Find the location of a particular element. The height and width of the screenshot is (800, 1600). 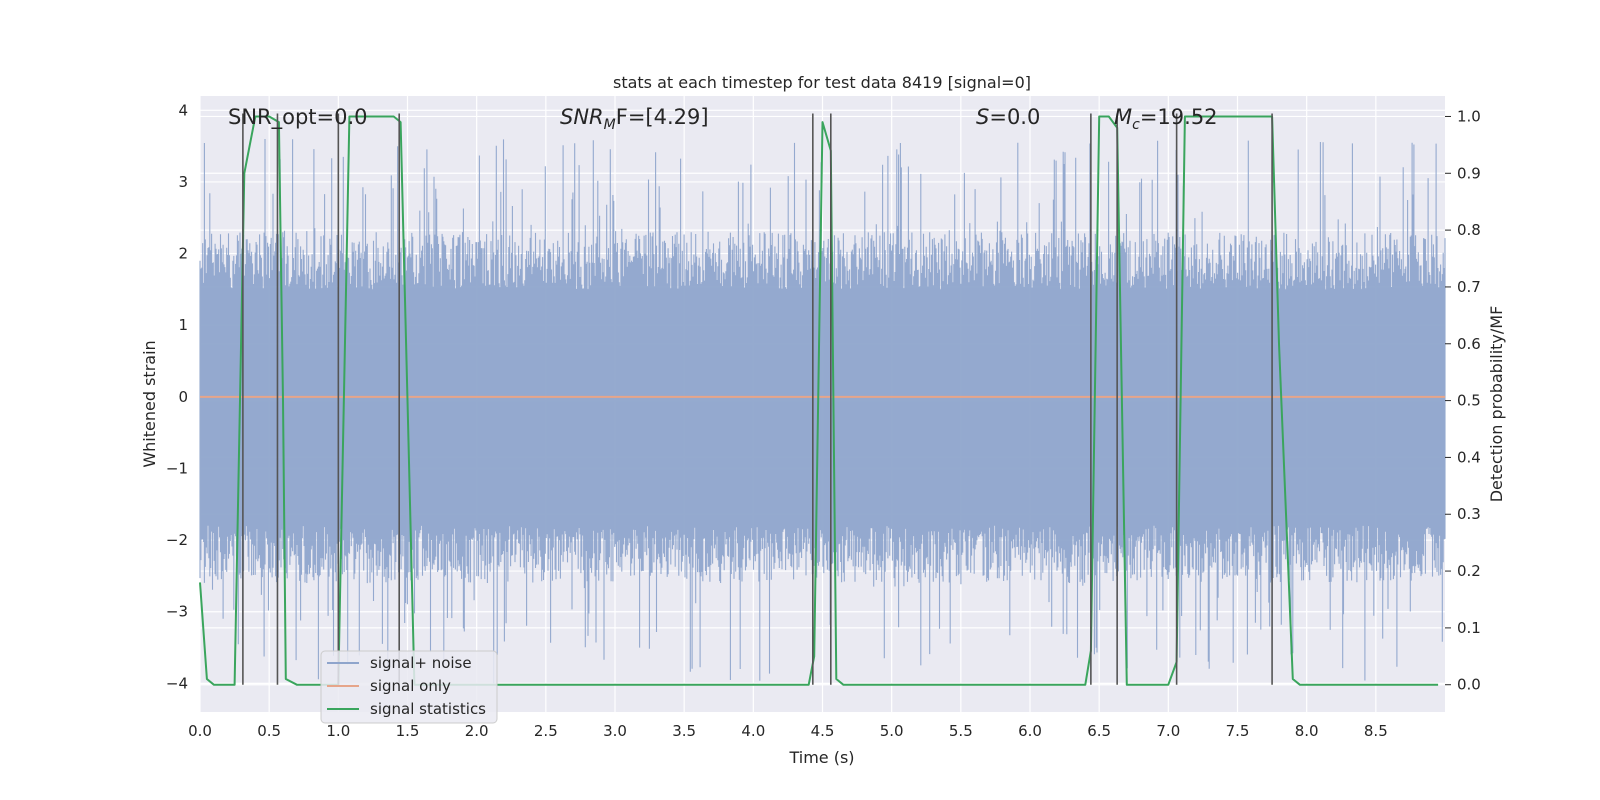

y-tick-label: 4 is located at coordinates (183, 110).